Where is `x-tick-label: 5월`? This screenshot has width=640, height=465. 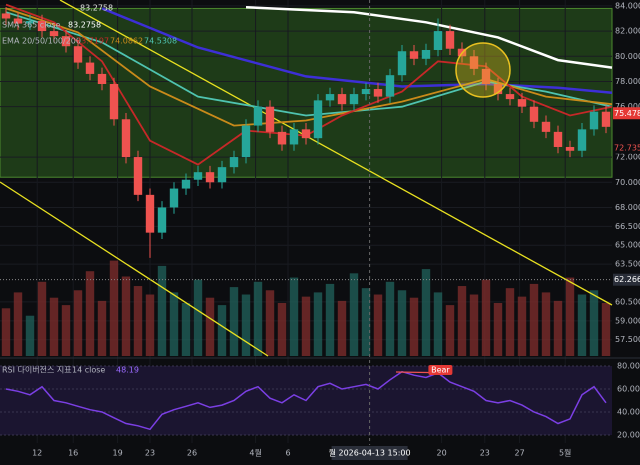 x-tick-label: 5월 is located at coordinates (565, 453).